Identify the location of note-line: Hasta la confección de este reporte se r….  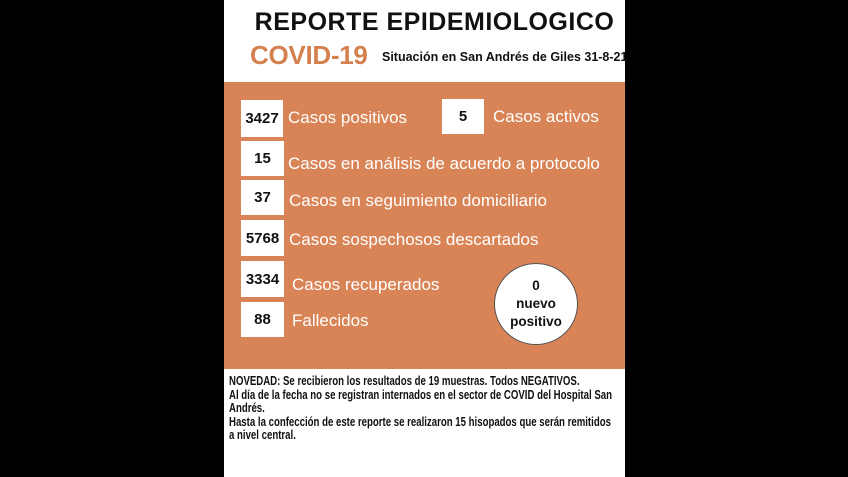
(420, 428).